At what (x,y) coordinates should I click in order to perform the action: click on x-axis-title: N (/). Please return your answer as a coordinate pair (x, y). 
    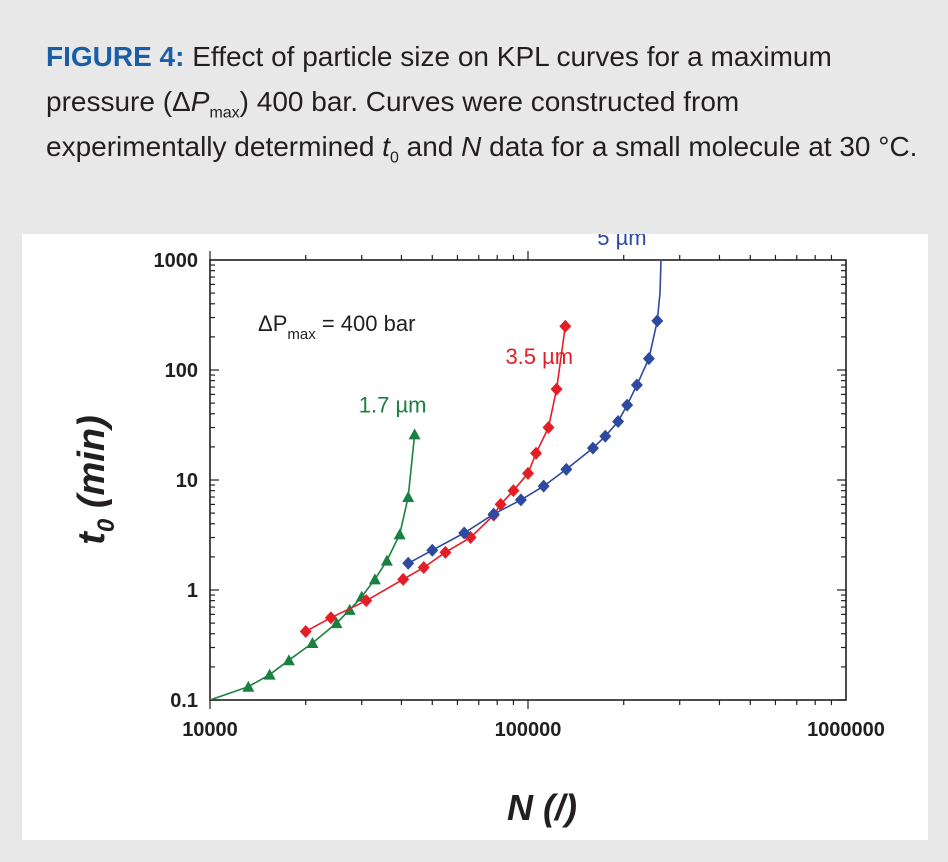
    Looking at the image, I should click on (542, 807).